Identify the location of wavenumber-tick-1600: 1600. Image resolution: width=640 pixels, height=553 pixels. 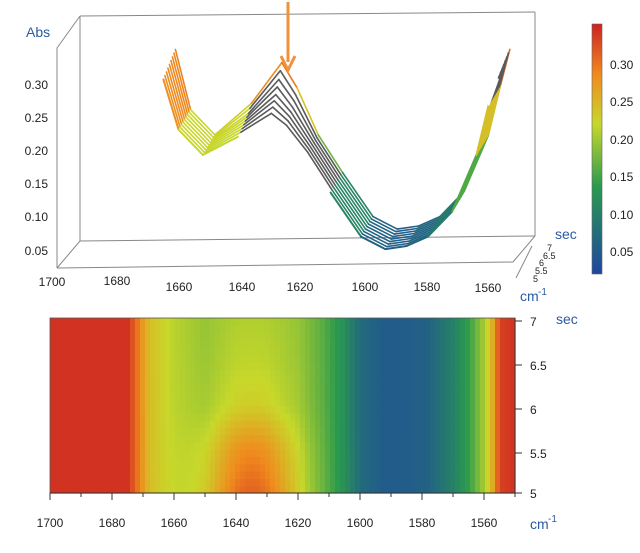
(360, 523).